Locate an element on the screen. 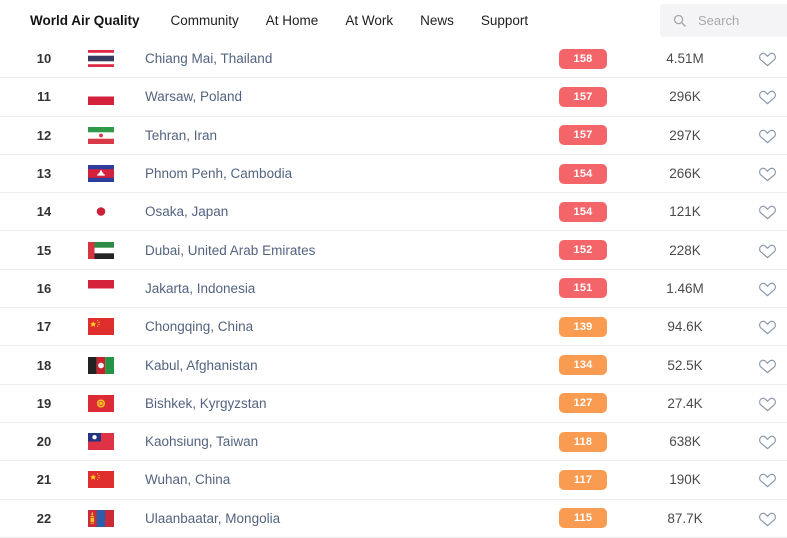 The image size is (787, 538). city-name: Ulaanbaatar, Mongolia is located at coordinates (213, 518).